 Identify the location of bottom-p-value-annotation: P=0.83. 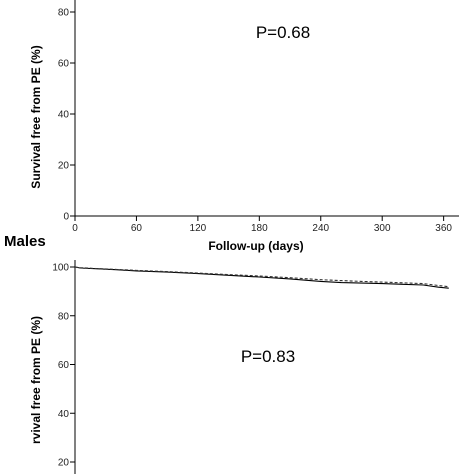
(268, 356).